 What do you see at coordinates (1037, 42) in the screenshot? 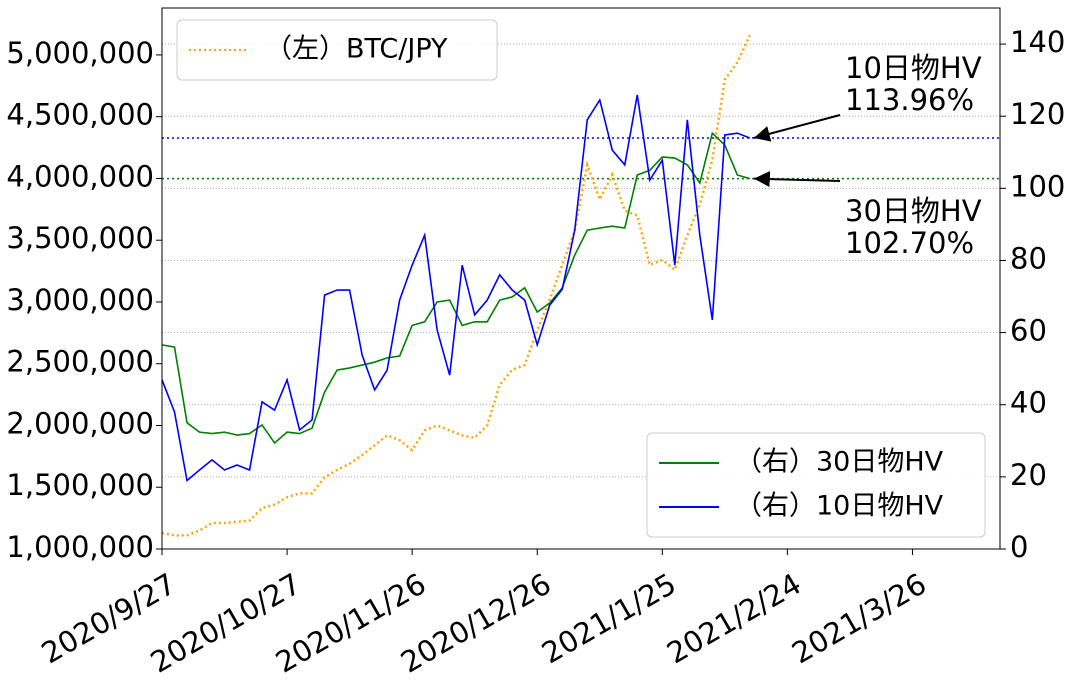
I see `y2-tick-label: 140` at bounding box center [1037, 42].